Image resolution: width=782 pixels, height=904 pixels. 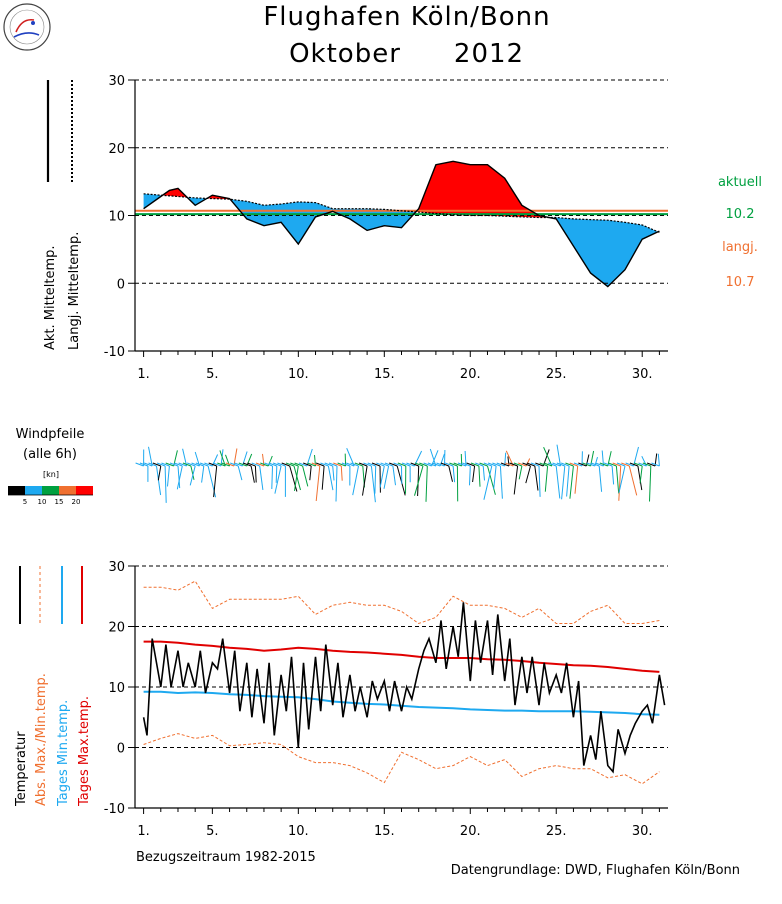 What do you see at coordinates (740, 182) in the screenshot?
I see `aktuell-label: aktuell` at bounding box center [740, 182].